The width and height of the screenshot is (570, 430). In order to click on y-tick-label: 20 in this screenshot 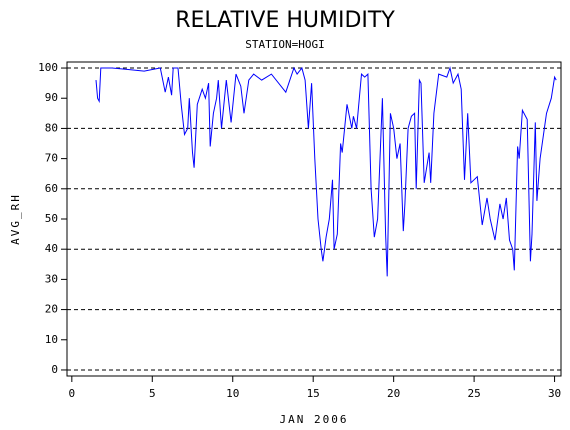, I will do `click(51, 309)`.